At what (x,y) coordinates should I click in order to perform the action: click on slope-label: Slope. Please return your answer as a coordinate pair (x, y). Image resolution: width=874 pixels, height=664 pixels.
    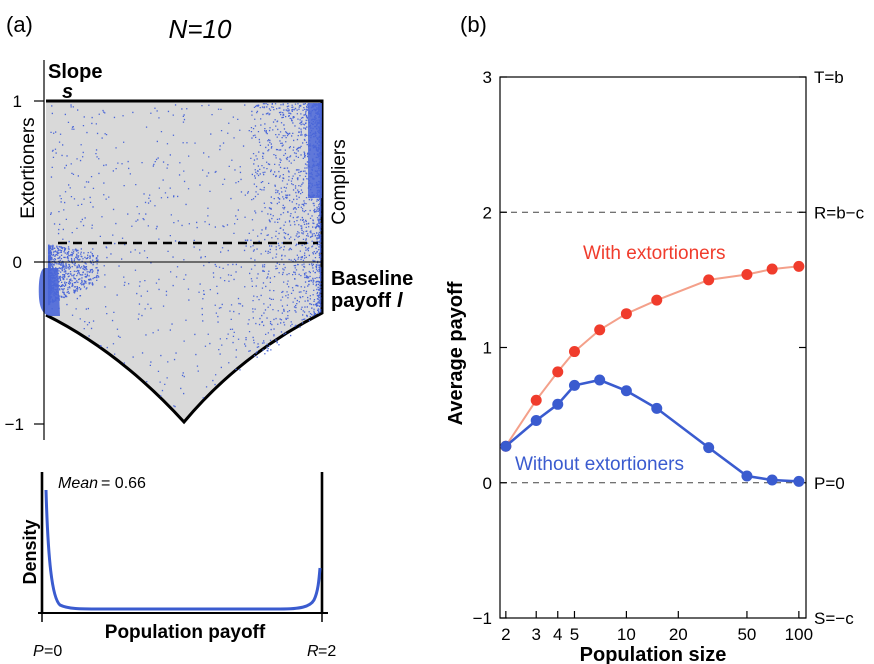
    Looking at the image, I should click on (75, 72).